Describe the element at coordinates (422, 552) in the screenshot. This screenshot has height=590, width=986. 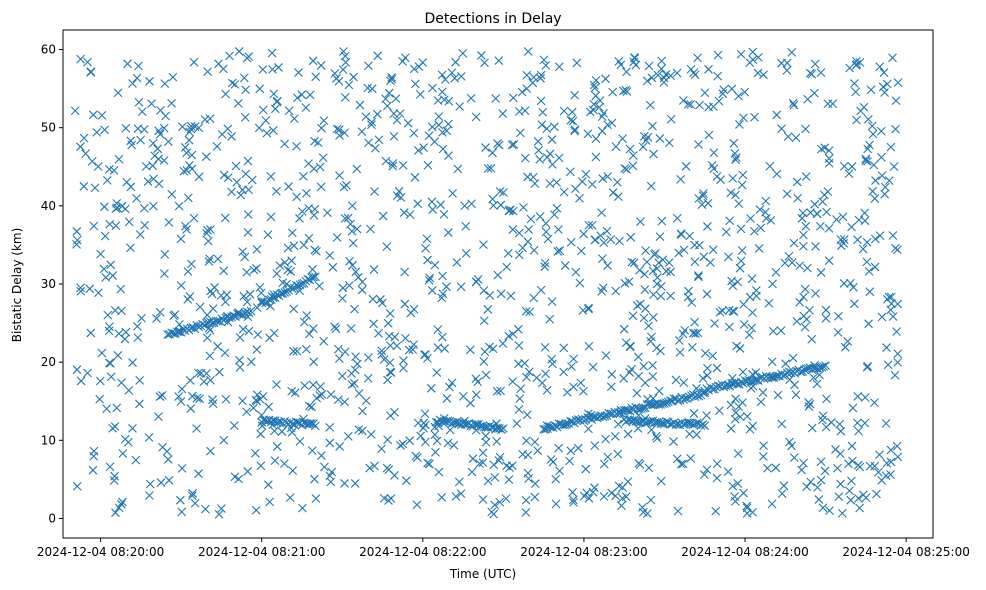
I see `x-tick-label: 2024-12-04 08:22:00` at that location.